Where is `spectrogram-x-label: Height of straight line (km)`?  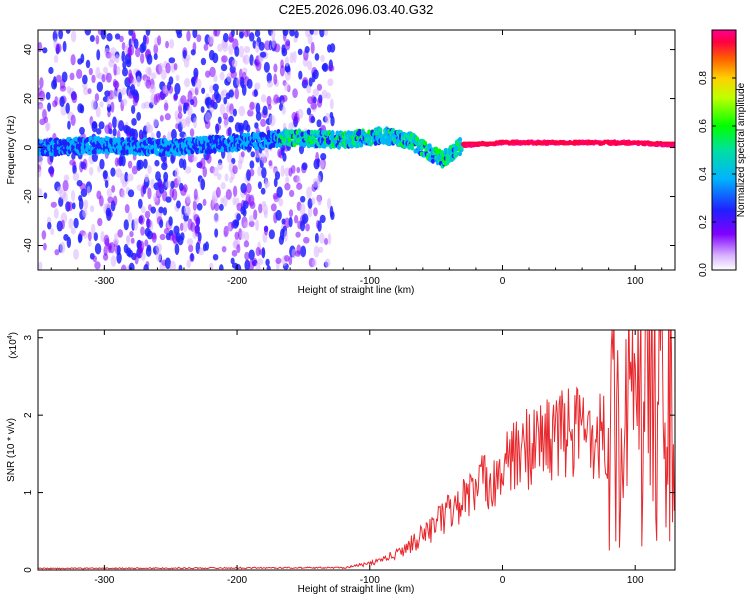 spectrogram-x-label: Height of straight line (km) is located at coordinates (356, 290).